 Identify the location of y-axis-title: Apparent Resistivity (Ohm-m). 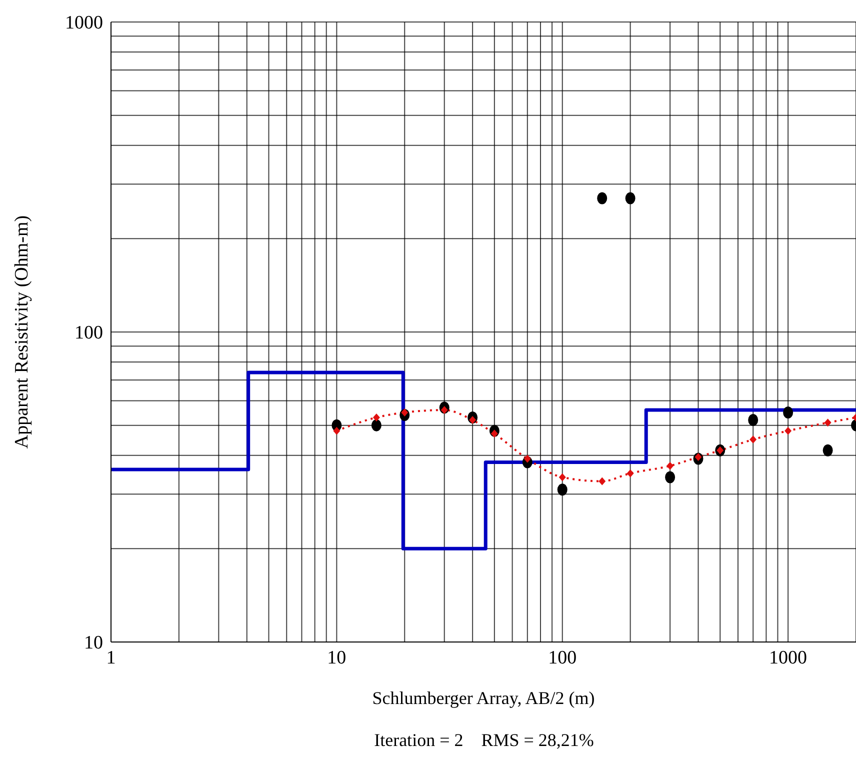
(22, 332).